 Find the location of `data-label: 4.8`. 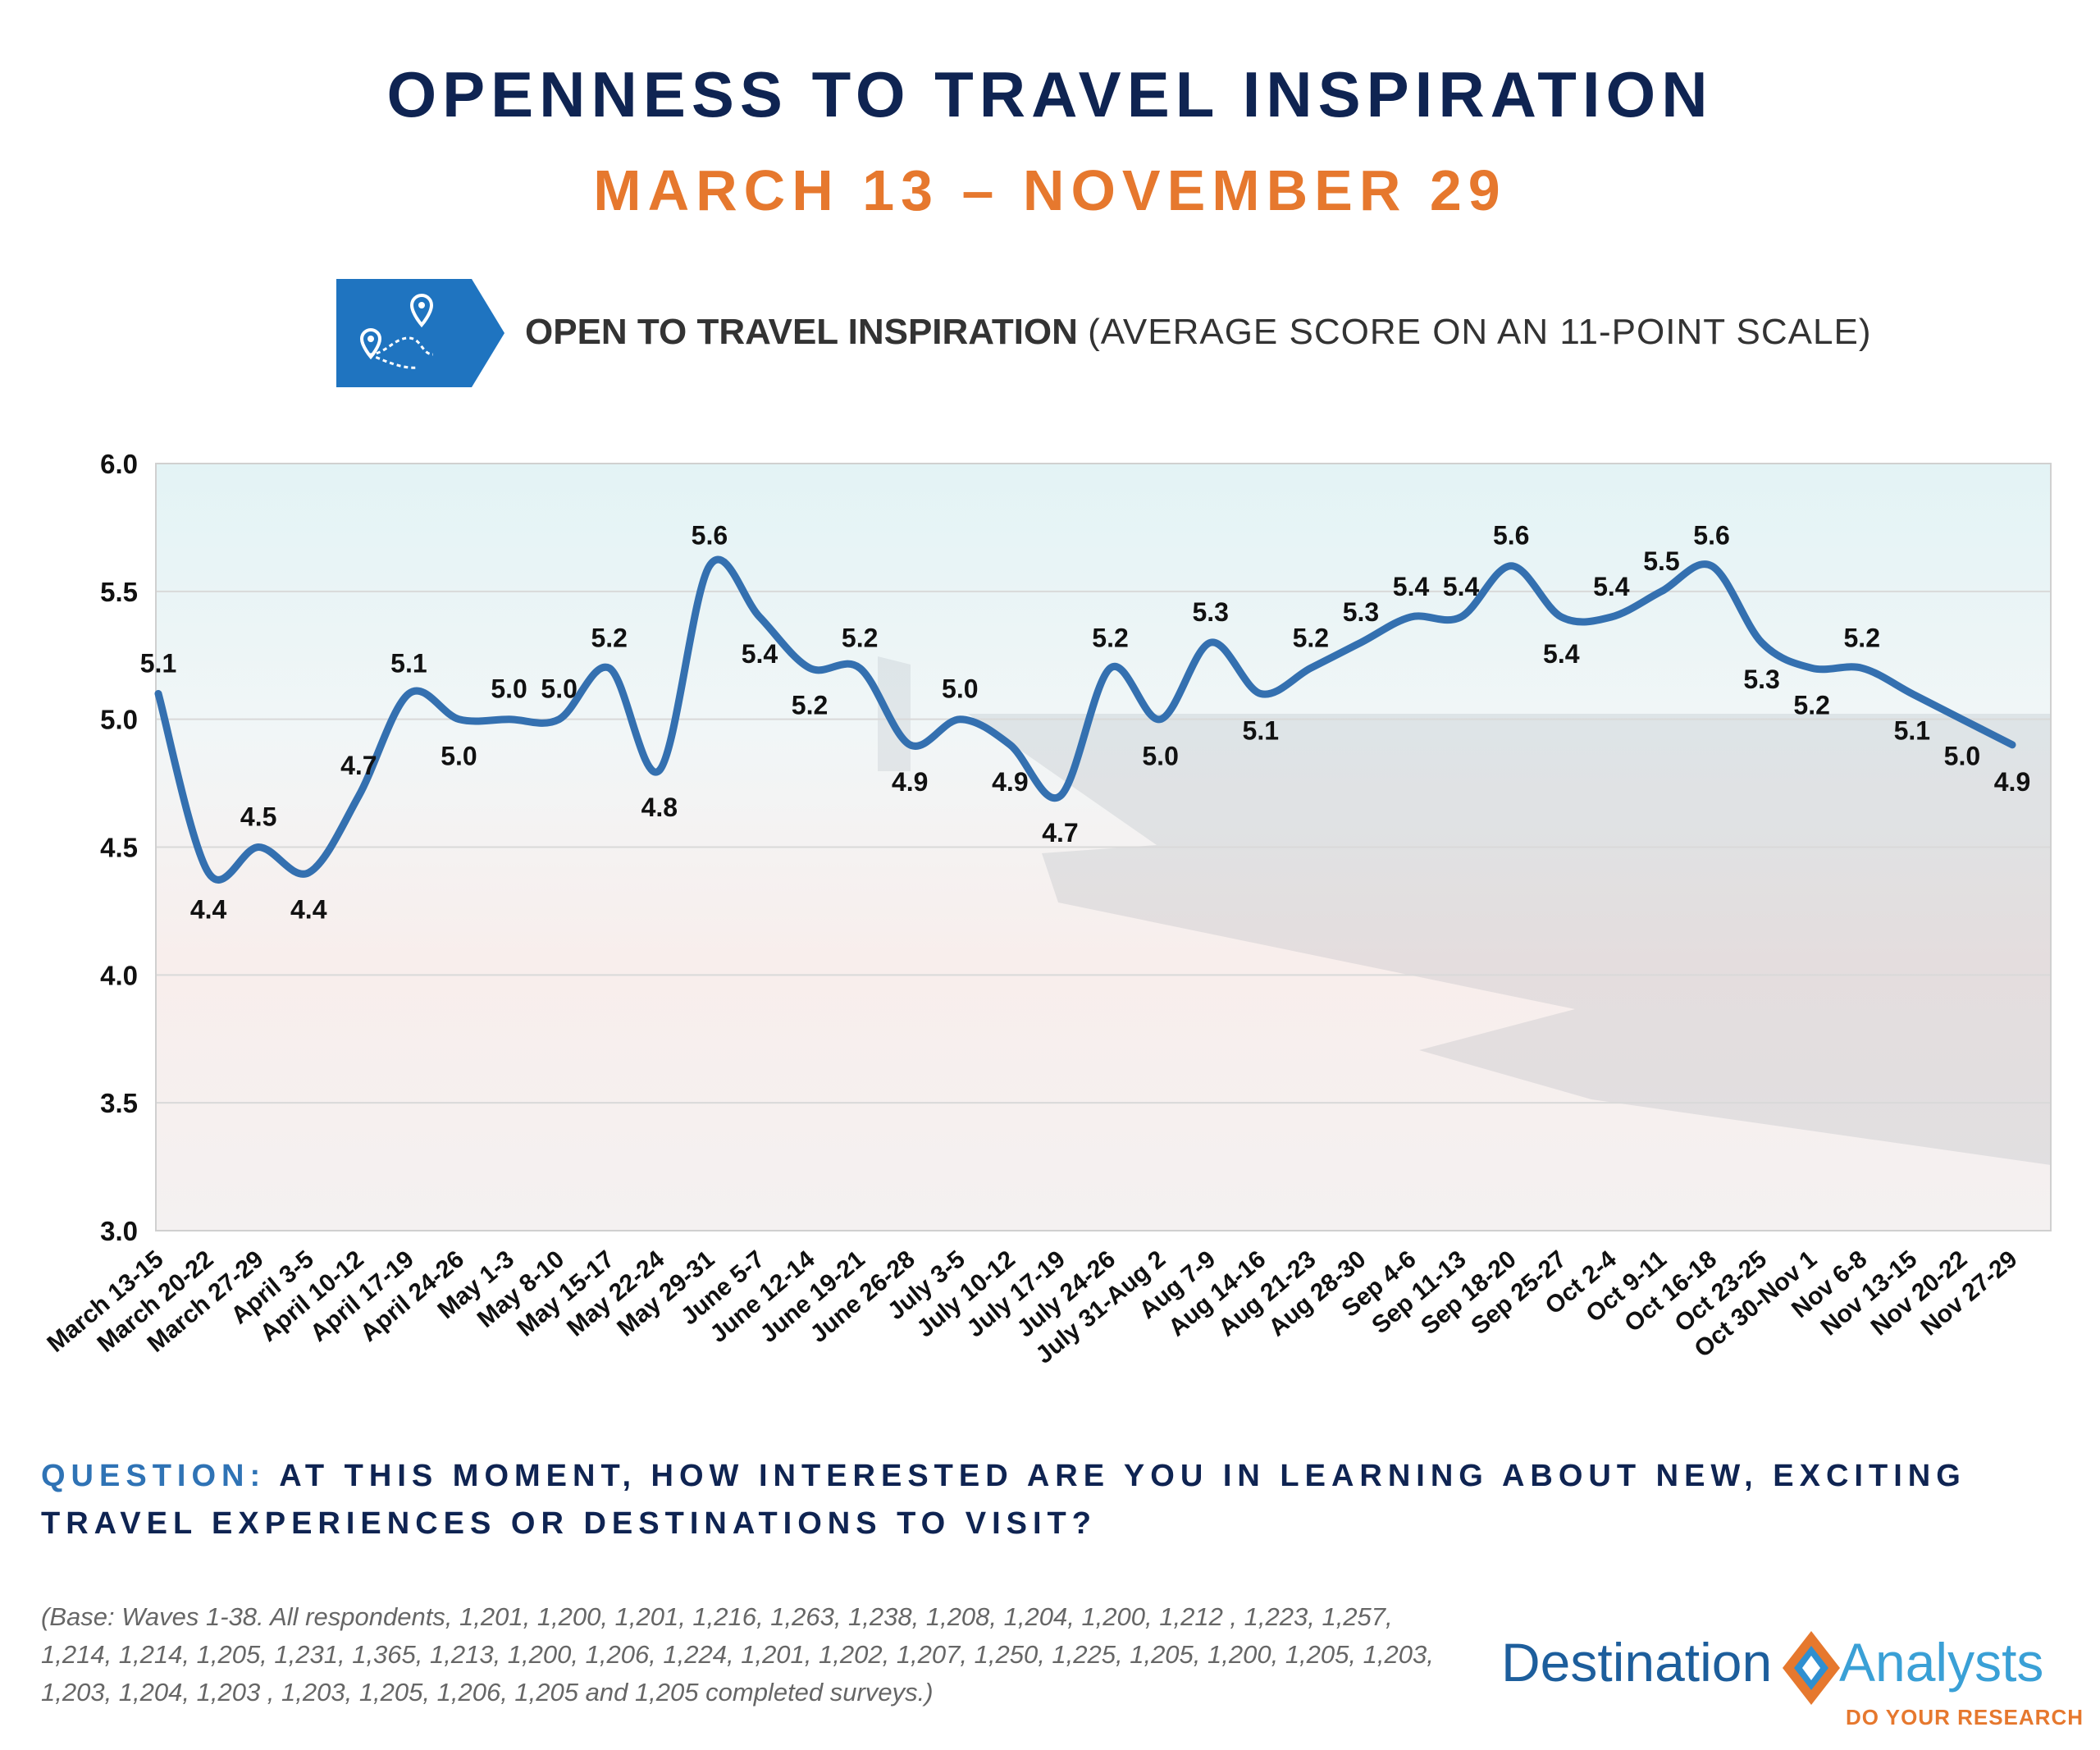

data-label: 4.8 is located at coordinates (660, 807).